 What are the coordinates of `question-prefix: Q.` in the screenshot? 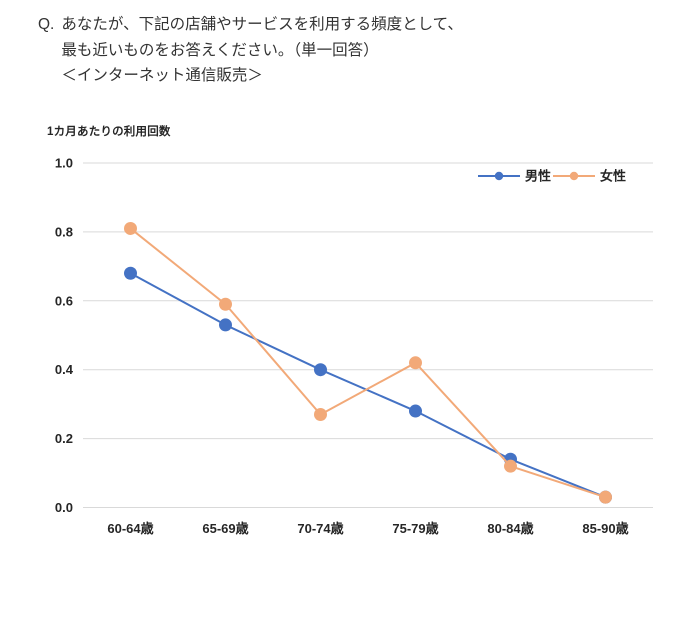 It's located at (46, 24).